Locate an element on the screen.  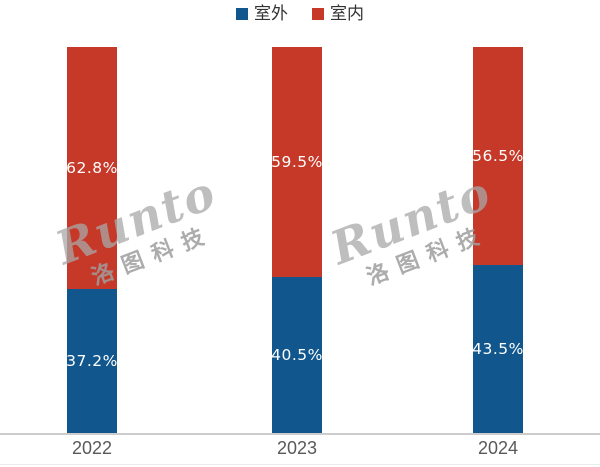
legend: 室外 室内 is located at coordinates (300, 13).